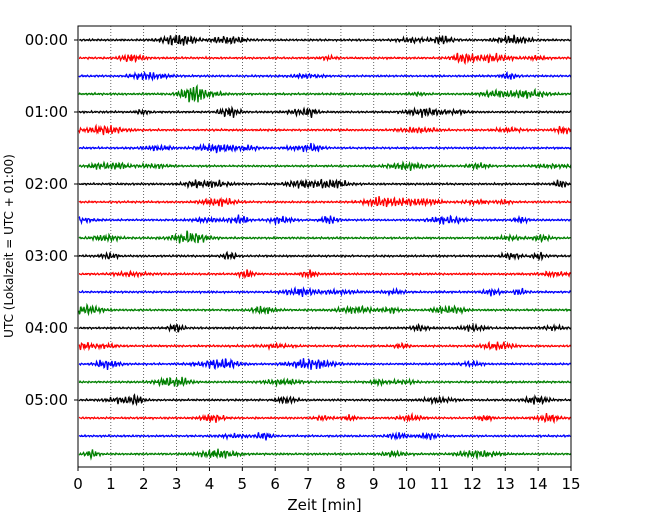 This screenshot has height=520, width=650. I want to click on x-tick-label-3: 3, so click(177, 484).